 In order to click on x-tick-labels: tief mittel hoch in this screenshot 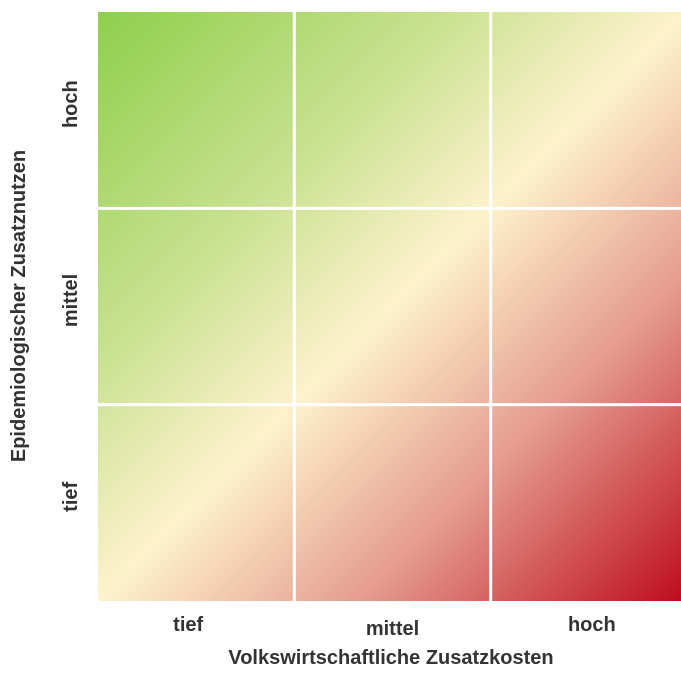, I will do `click(394, 627)`.